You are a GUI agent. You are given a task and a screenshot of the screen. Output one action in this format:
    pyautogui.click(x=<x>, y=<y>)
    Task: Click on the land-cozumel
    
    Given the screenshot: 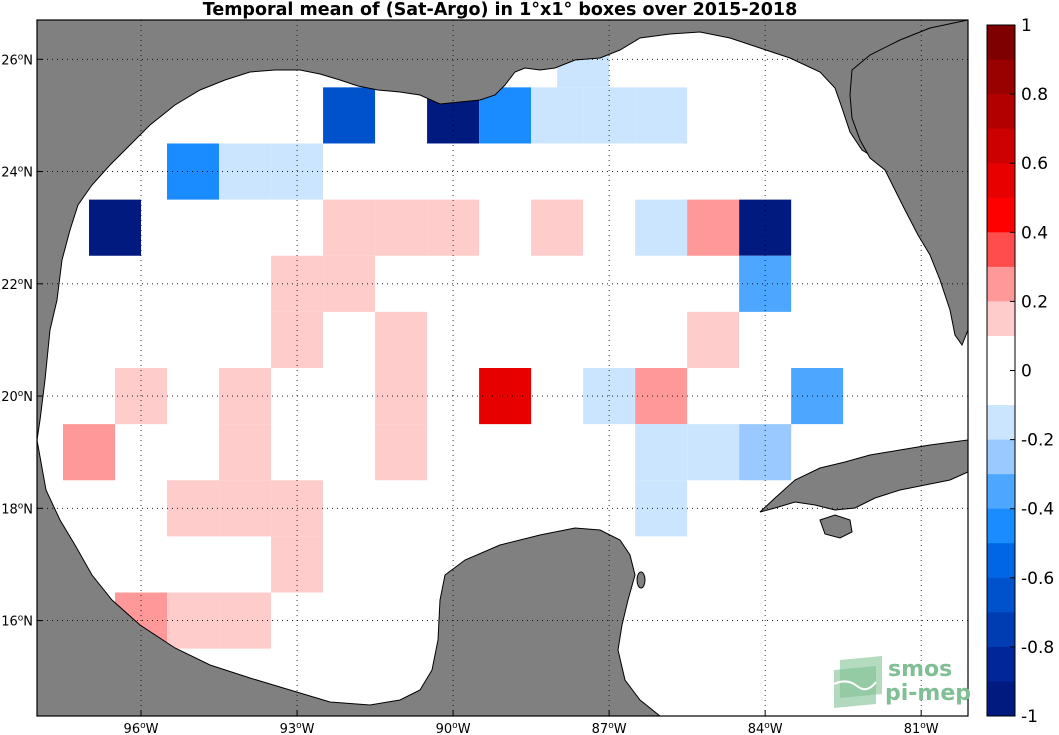 What is the action you would take?
    pyautogui.click(x=641, y=580)
    